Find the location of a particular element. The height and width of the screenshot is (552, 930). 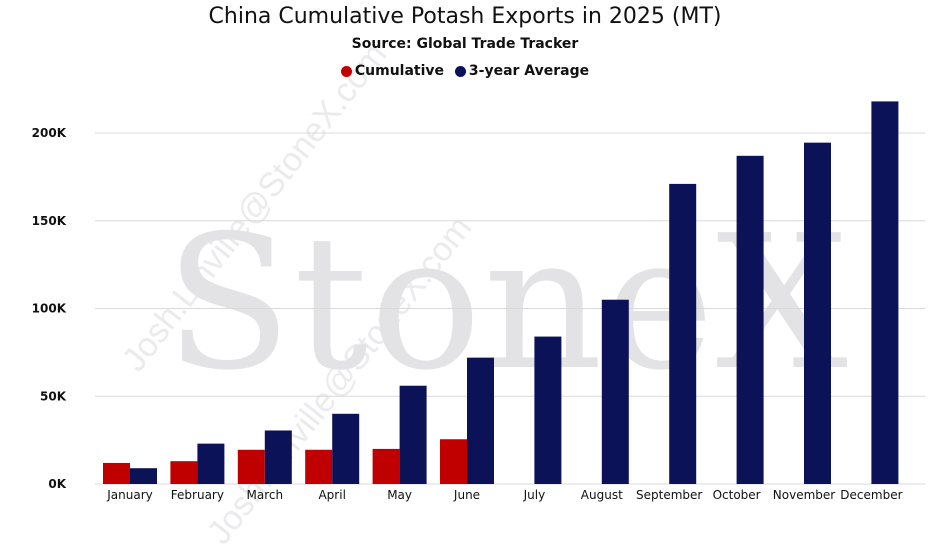

bar-3yr-average-september is located at coordinates (683, 333).